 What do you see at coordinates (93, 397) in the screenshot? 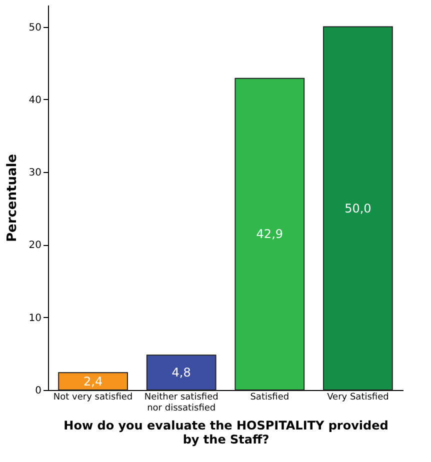
I see `x-tick-label: Not very satisfied` at bounding box center [93, 397].